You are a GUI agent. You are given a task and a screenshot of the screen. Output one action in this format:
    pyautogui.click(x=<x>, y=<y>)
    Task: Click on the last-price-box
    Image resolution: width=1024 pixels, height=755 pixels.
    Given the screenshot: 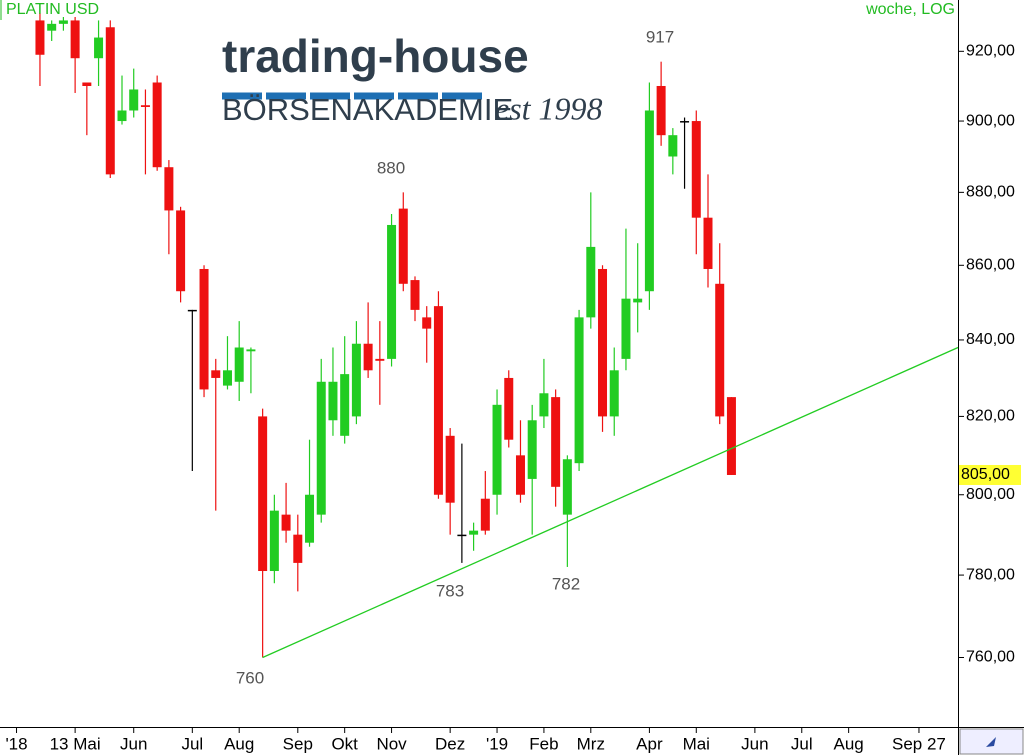 What is the action you would take?
    pyautogui.click(x=990, y=474)
    